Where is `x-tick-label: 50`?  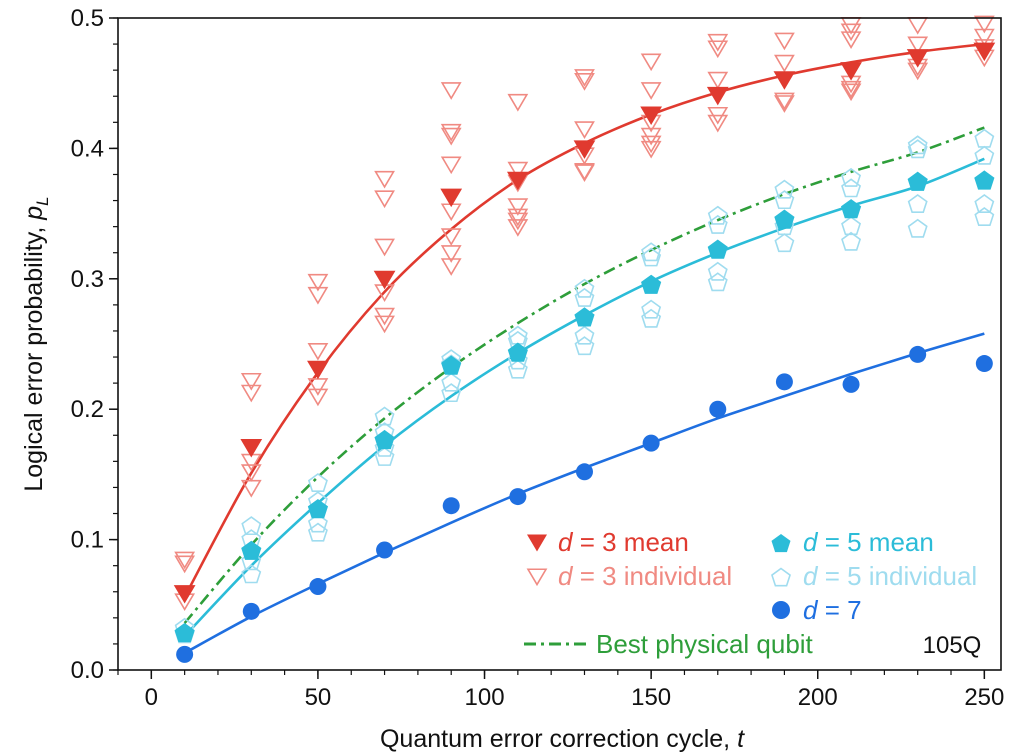 x-tick-label: 50 is located at coordinates (318, 697).